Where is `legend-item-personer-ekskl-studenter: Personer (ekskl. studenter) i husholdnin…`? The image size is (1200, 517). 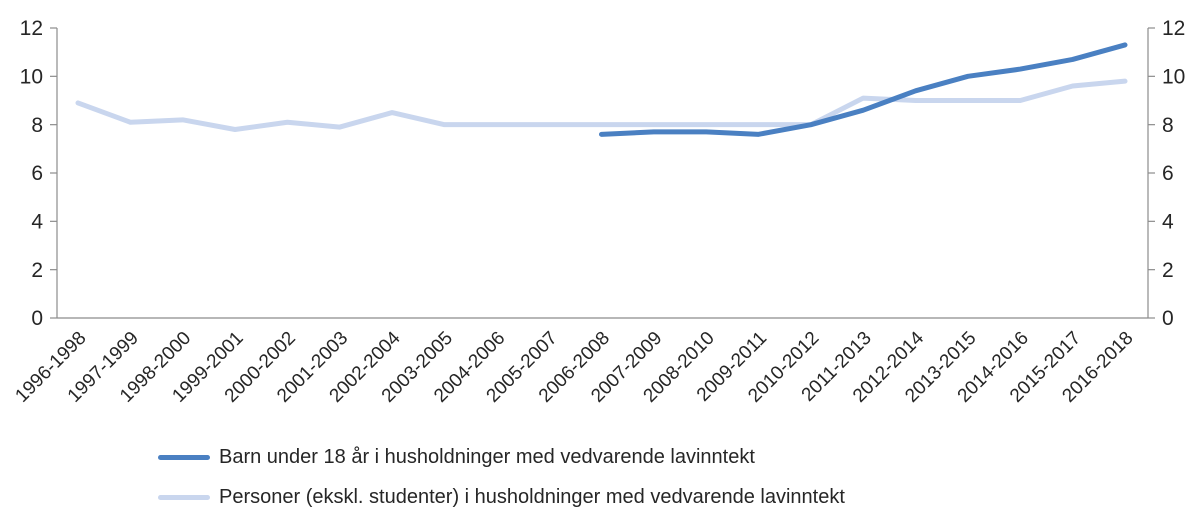 legend-item-personer-ekskl-studenter: Personer (ekskl. studenter) i husholdnin… is located at coordinates (679, 497).